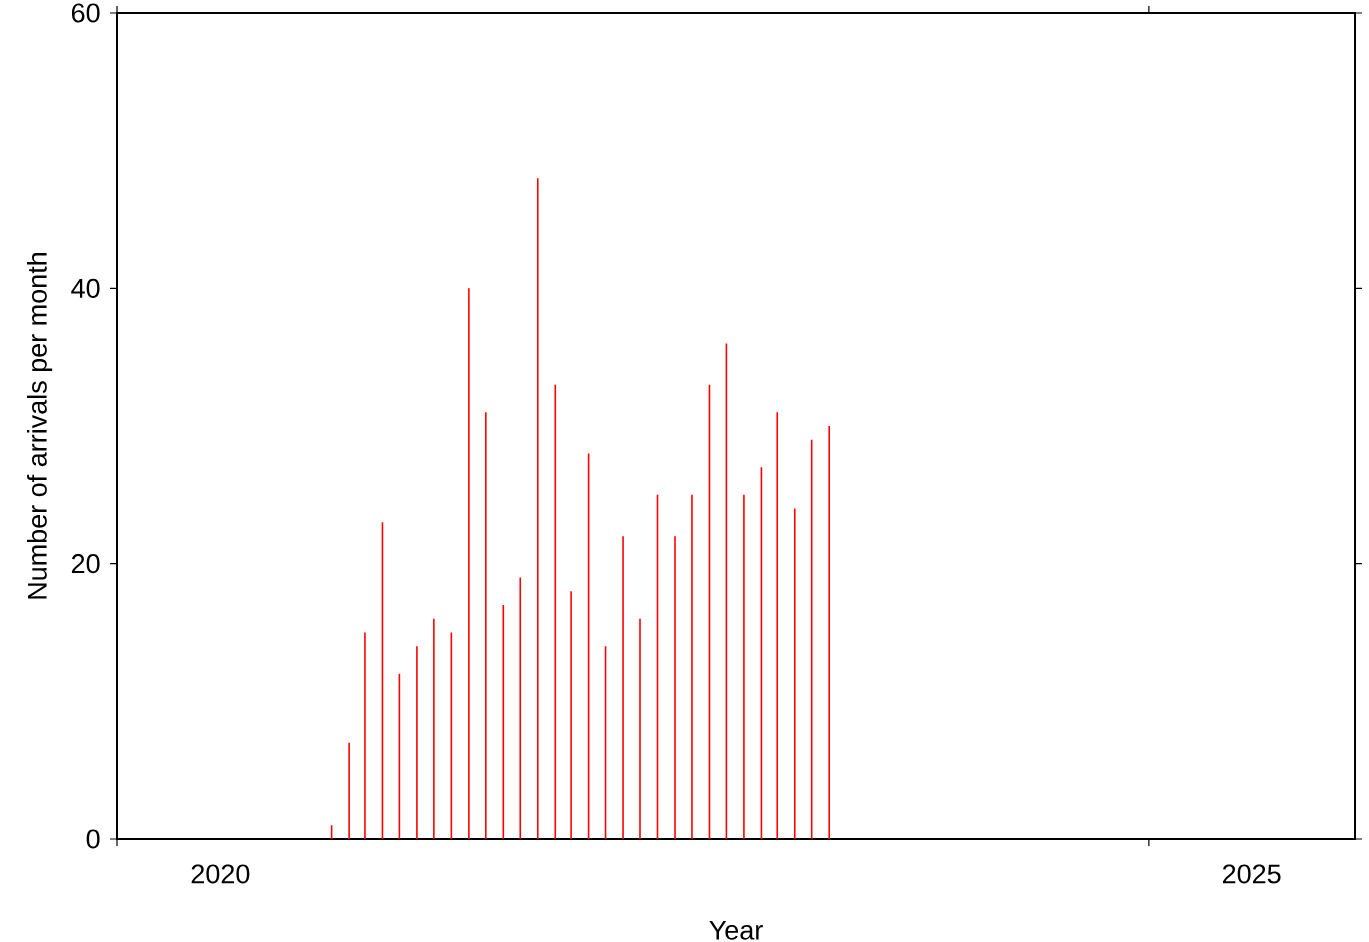 The height and width of the screenshot is (942, 1369). I want to click on y-tick-label: 0, so click(93, 839).